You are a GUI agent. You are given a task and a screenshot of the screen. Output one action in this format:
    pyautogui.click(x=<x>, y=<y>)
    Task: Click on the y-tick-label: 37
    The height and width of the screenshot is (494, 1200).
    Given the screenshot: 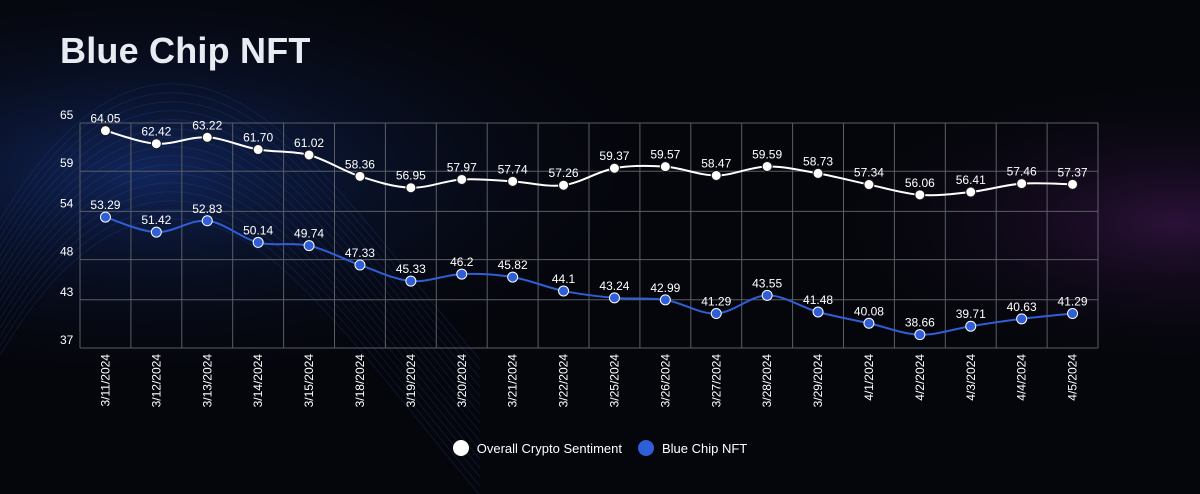 What is the action you would take?
    pyautogui.click(x=67, y=340)
    